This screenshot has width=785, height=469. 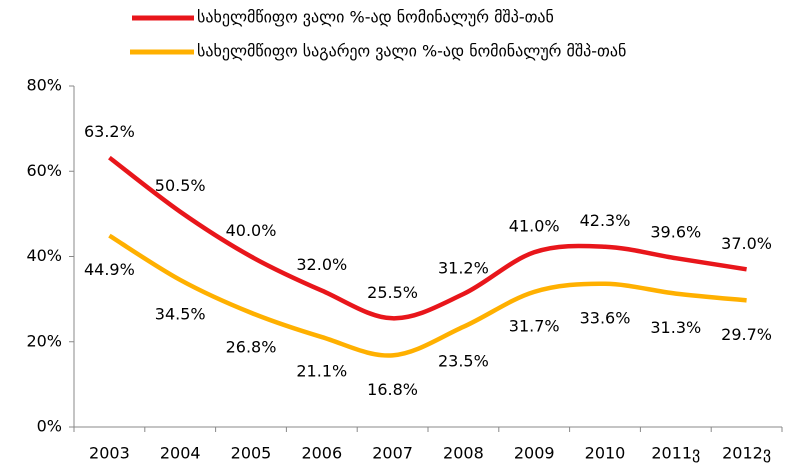 What do you see at coordinates (675, 327) in the screenshot?
I see `data-label: 31.3%` at bounding box center [675, 327].